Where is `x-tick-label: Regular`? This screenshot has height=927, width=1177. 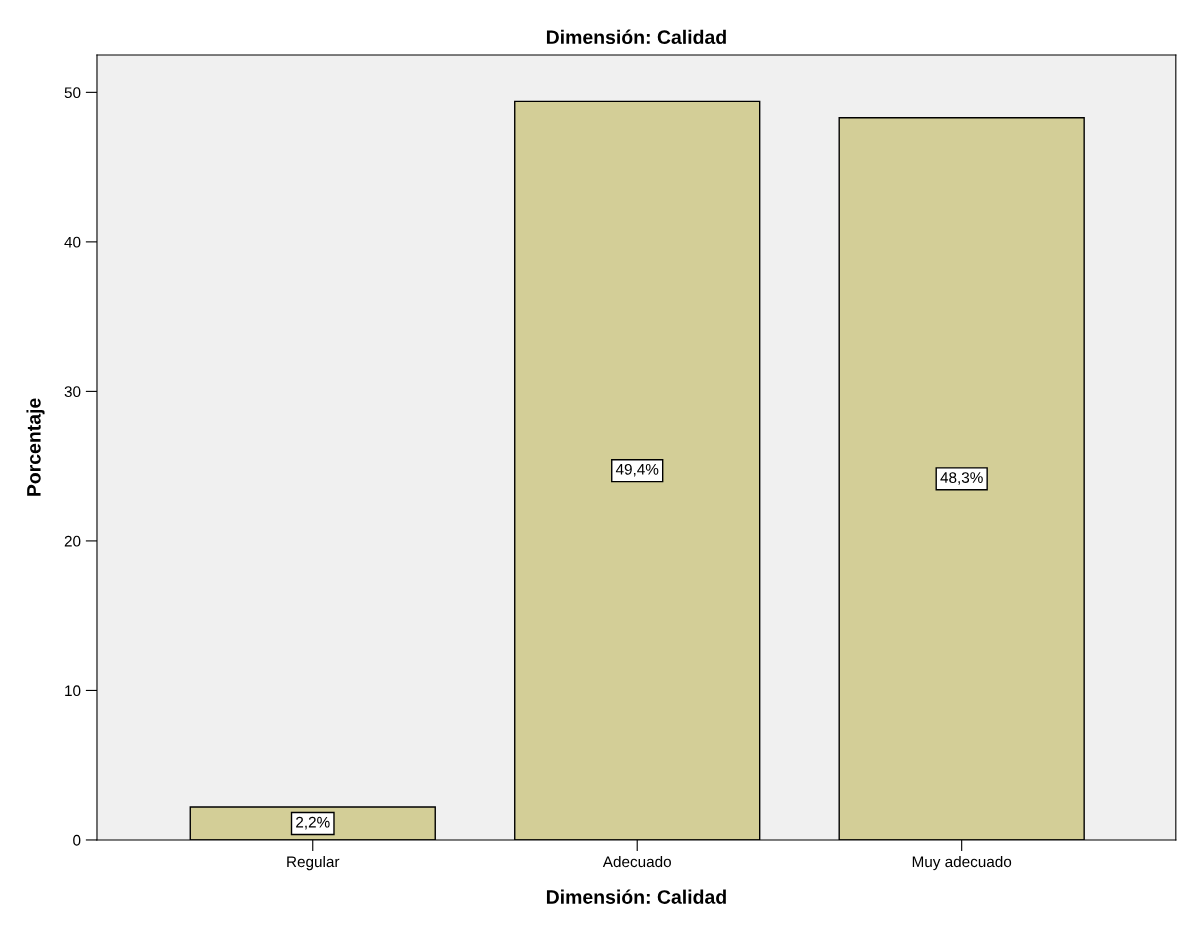 x-tick-label: Regular is located at coordinates (313, 863).